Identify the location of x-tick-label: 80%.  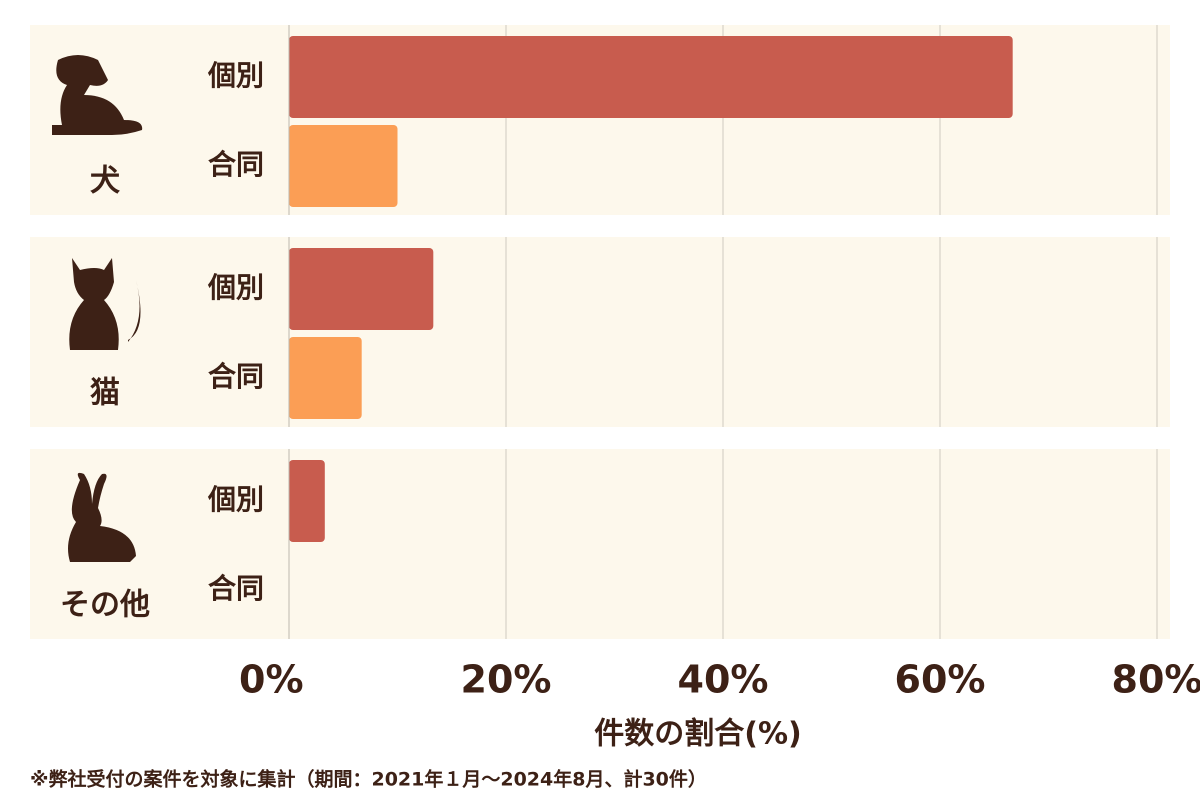
(1156, 680).